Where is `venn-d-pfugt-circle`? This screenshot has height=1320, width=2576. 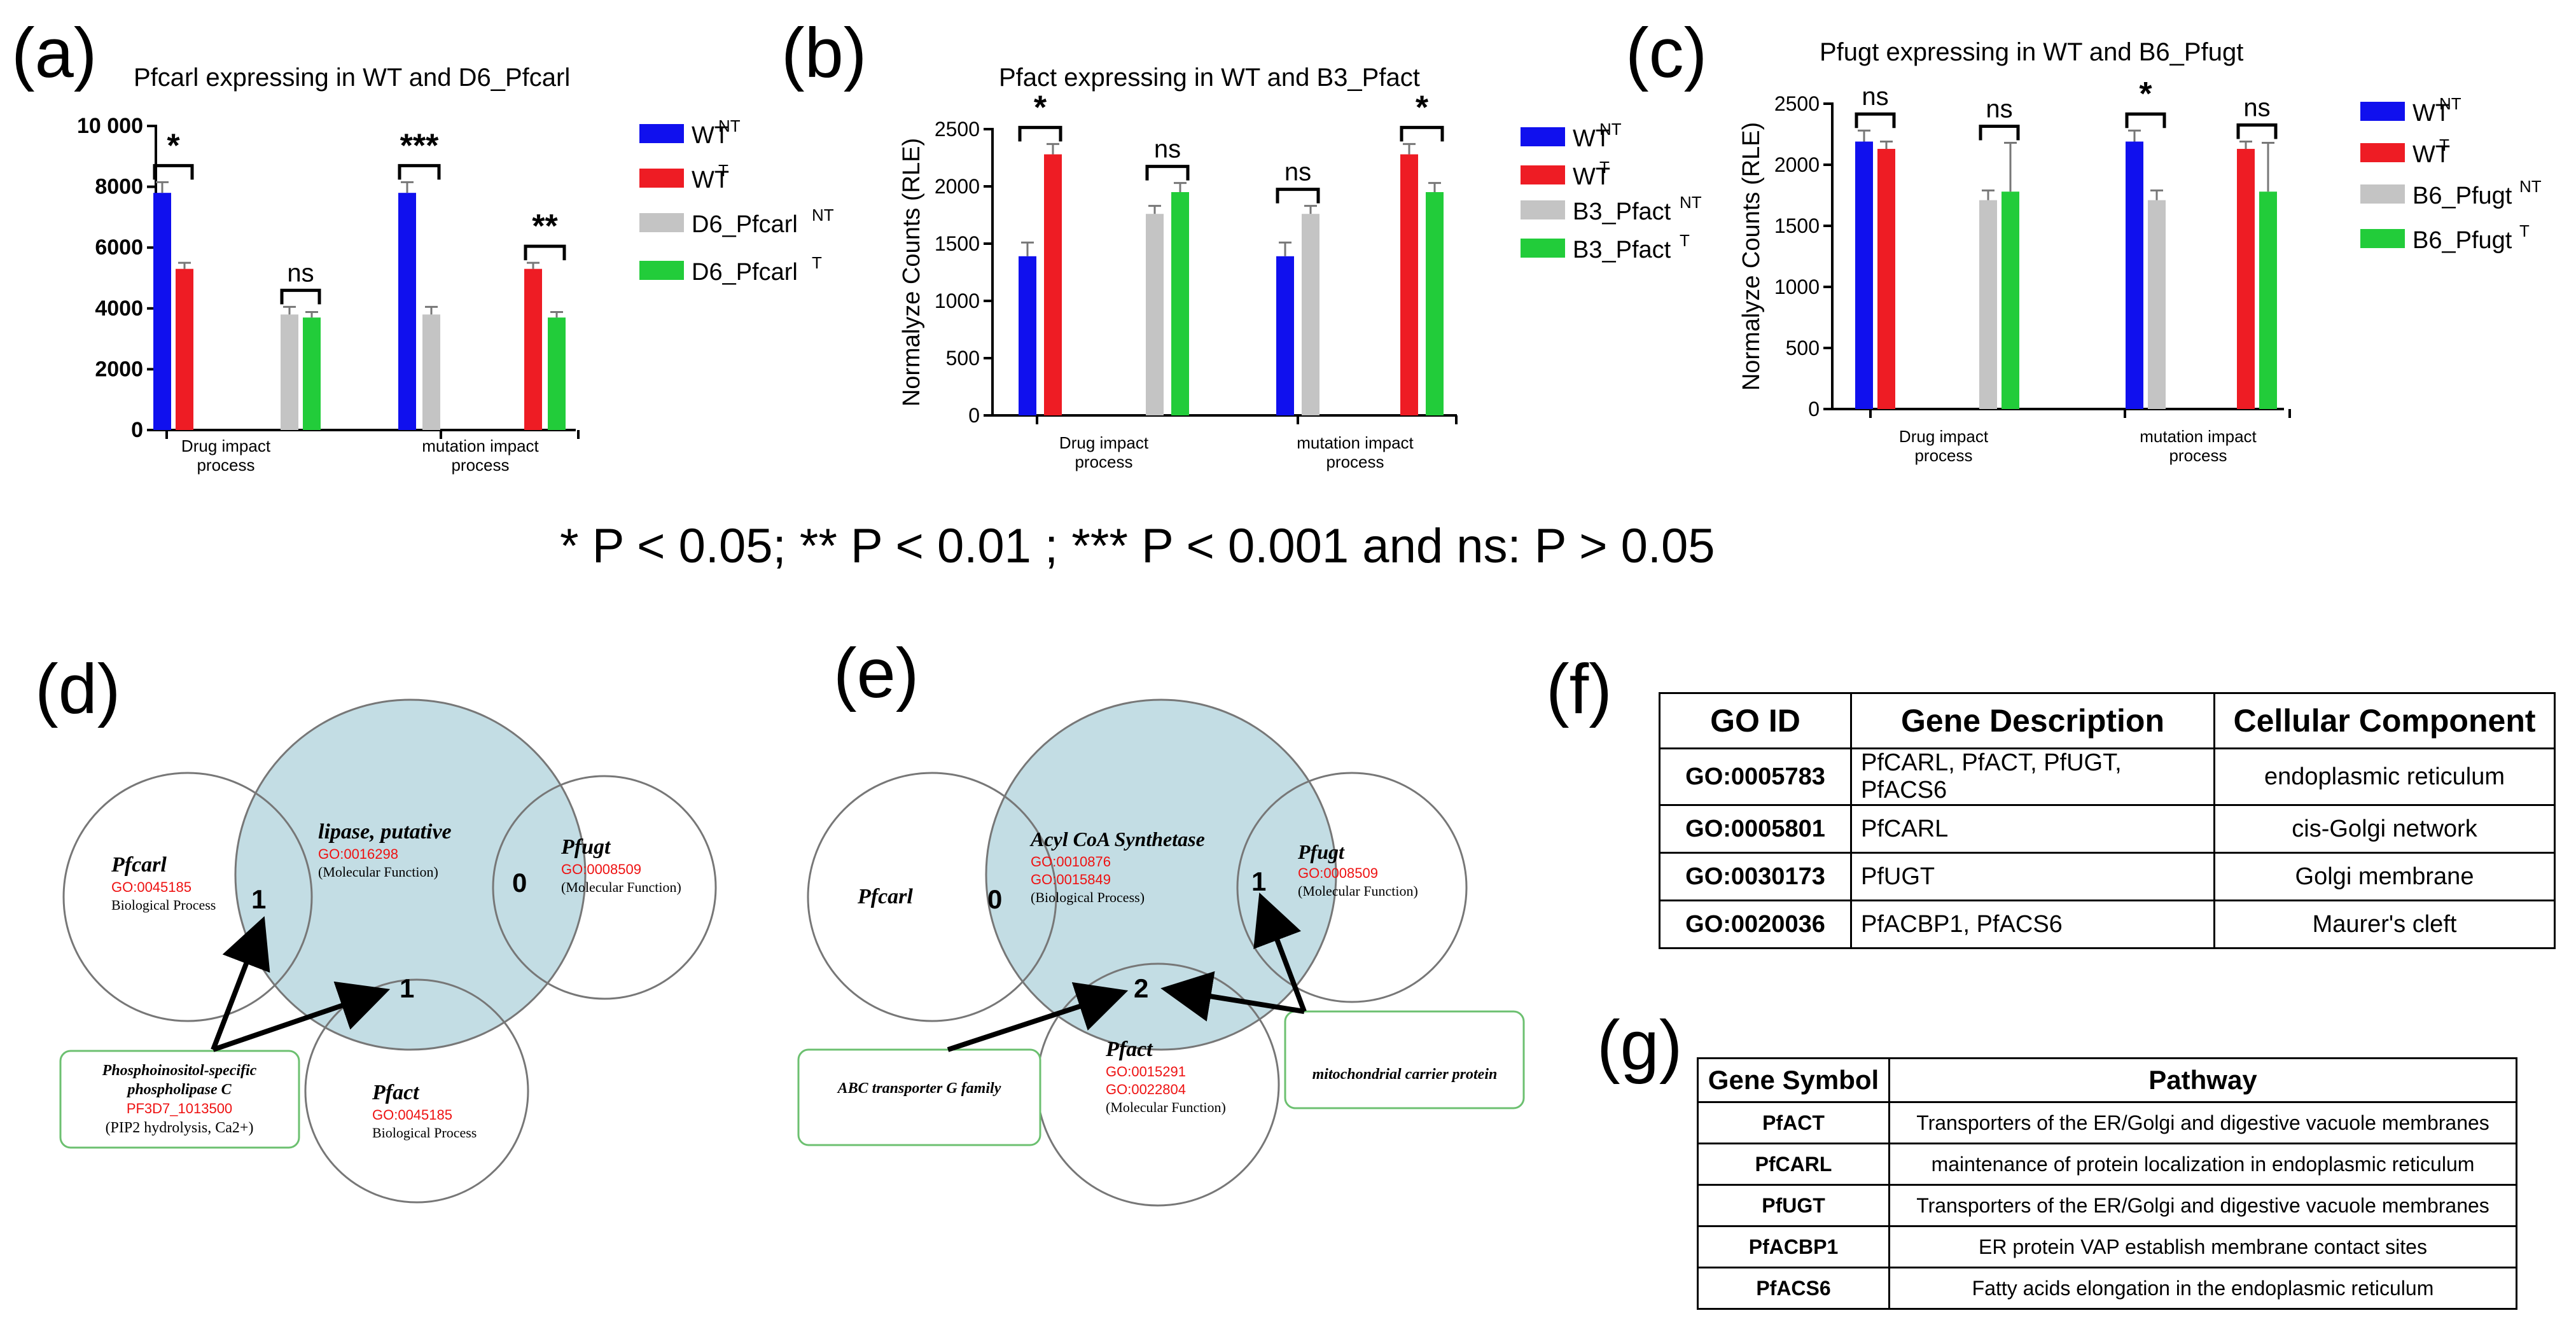 venn-d-pfugt-circle is located at coordinates (604, 887).